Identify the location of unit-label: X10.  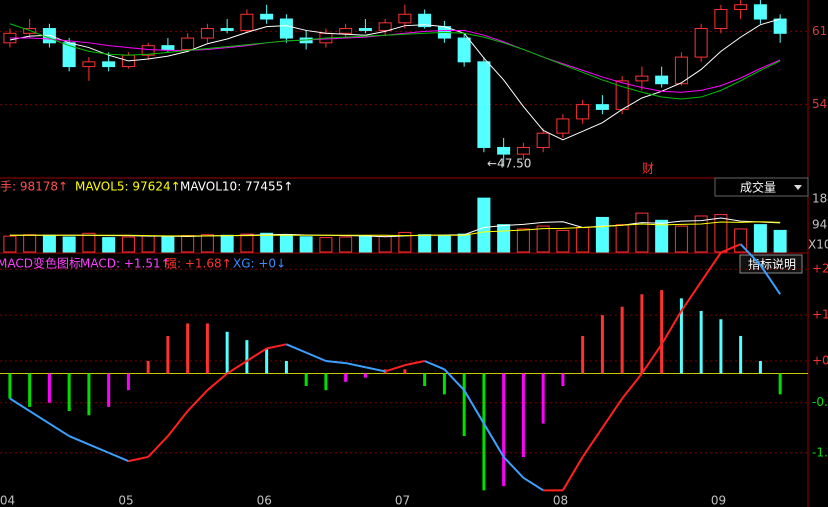
(818, 245).